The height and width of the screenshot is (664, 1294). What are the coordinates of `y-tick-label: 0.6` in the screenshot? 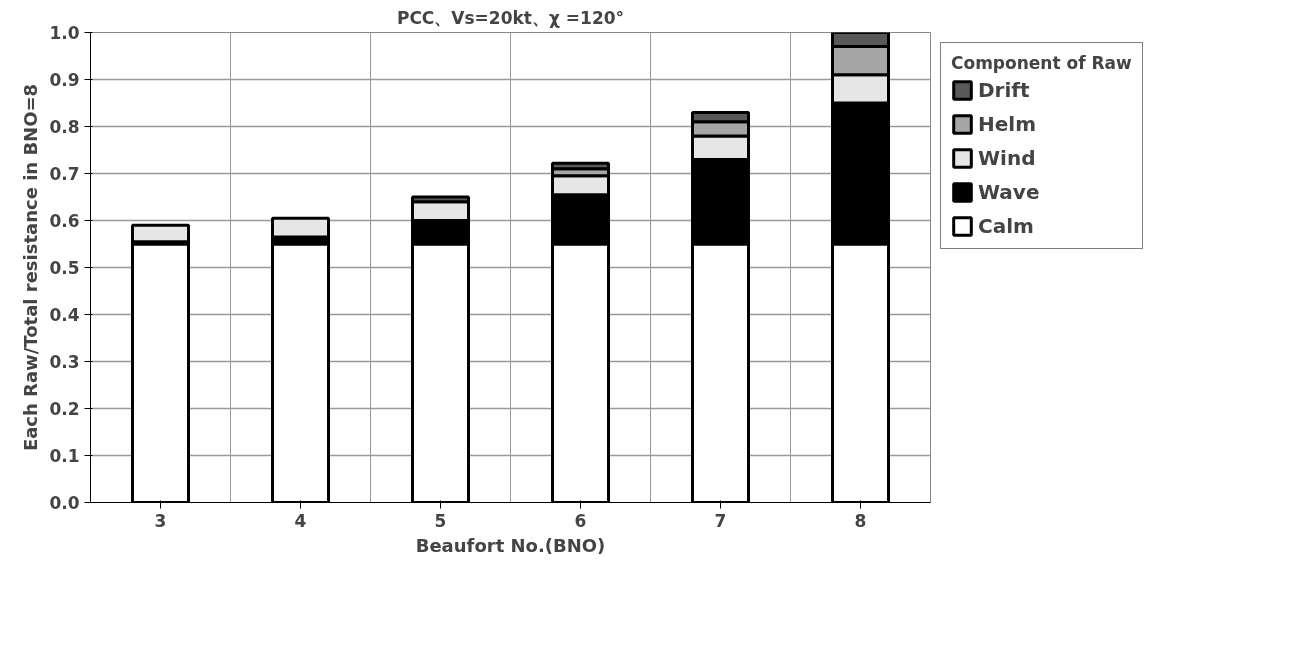 It's located at (64, 221).